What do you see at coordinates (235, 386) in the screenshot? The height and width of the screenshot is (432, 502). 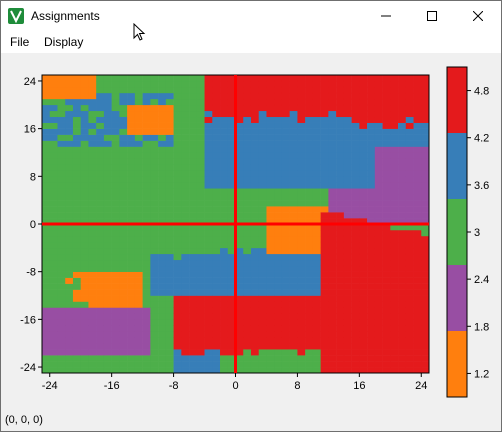 I see `x-tick-label: 0` at bounding box center [235, 386].